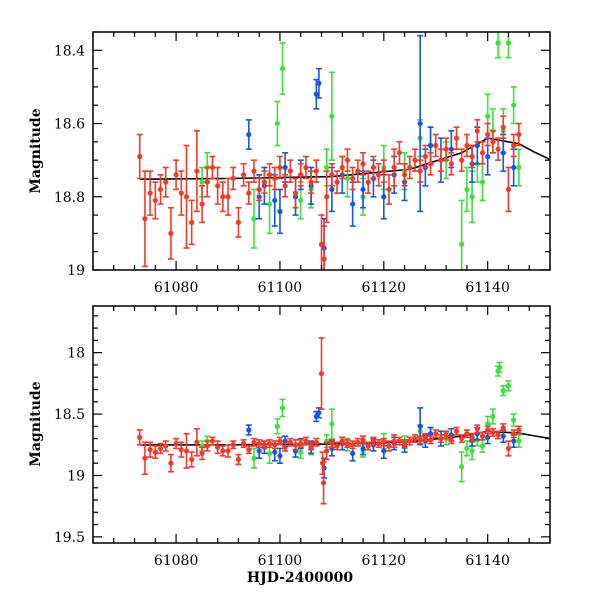 This screenshot has width=600, height=604. What do you see at coordinates (487, 288) in the screenshot?
I see `x-tick-label: 61140` at bounding box center [487, 288].